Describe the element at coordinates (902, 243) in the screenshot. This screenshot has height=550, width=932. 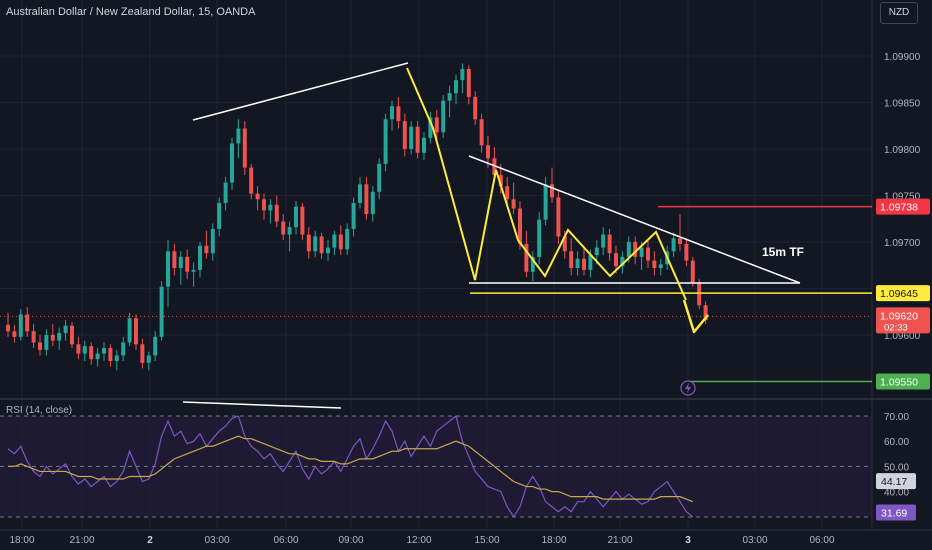
I see `price-tick-label: 1.09700` at that location.